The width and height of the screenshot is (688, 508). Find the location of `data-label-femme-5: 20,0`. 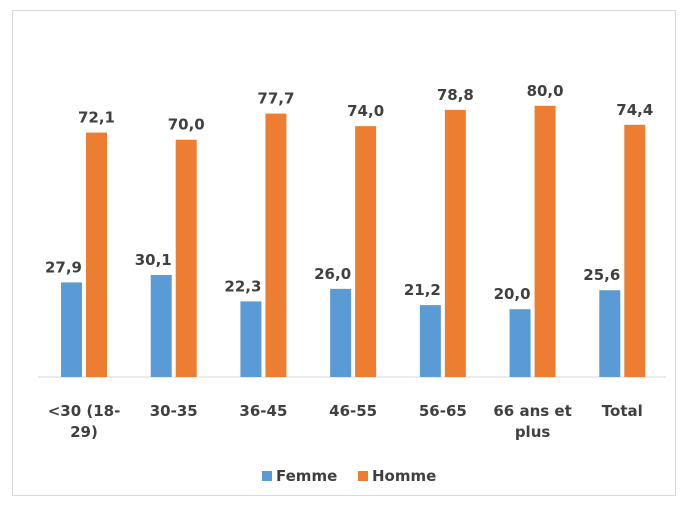

data-label-femme-5: 20,0 is located at coordinates (512, 294).